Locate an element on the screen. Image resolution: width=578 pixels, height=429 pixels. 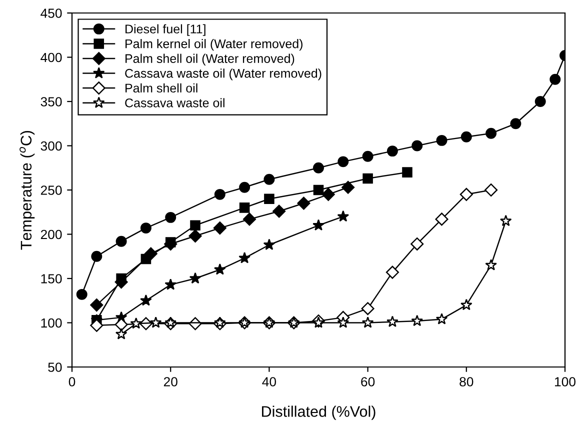
legend-label: Palm shell oil is located at coordinates (162, 88).